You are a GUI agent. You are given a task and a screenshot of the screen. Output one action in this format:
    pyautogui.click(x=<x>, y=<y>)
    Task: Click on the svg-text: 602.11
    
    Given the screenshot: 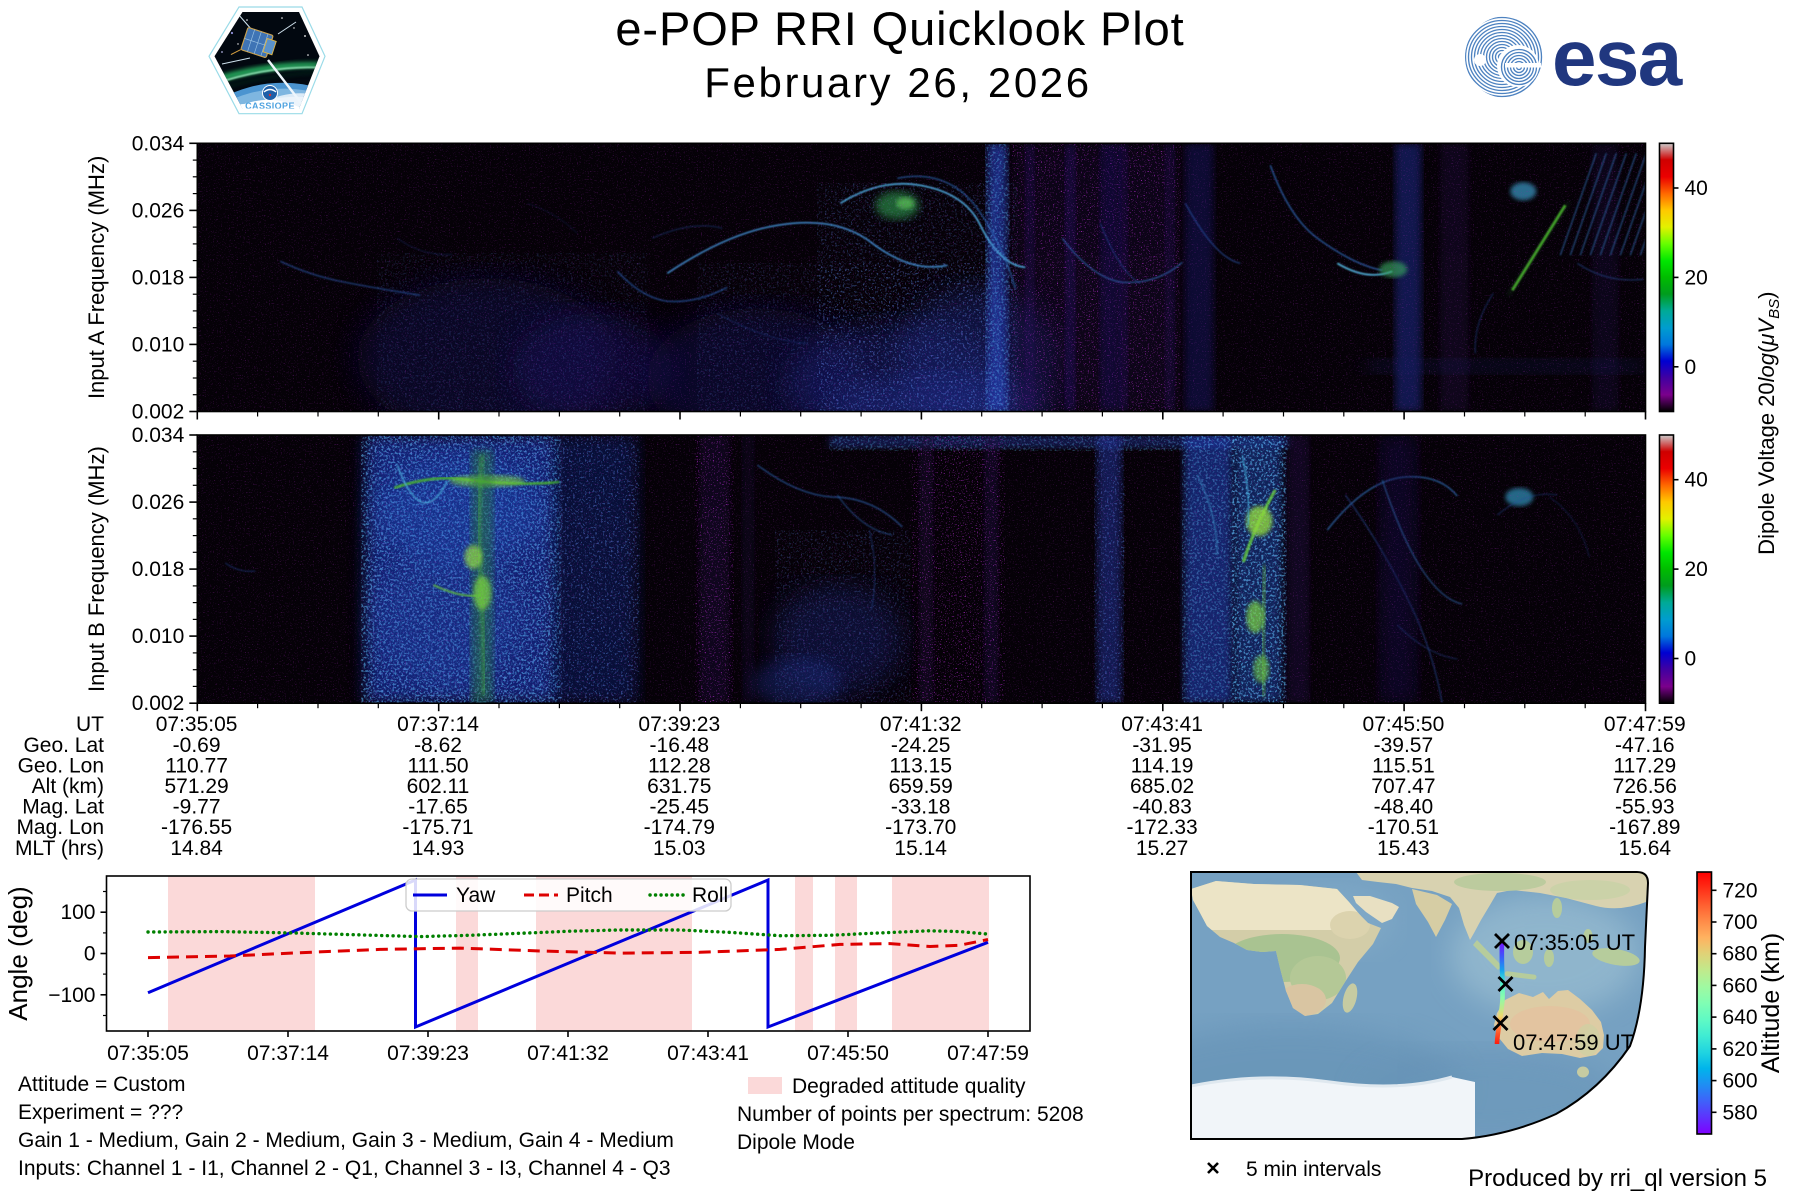 What is the action you would take?
    pyautogui.click(x=438, y=786)
    